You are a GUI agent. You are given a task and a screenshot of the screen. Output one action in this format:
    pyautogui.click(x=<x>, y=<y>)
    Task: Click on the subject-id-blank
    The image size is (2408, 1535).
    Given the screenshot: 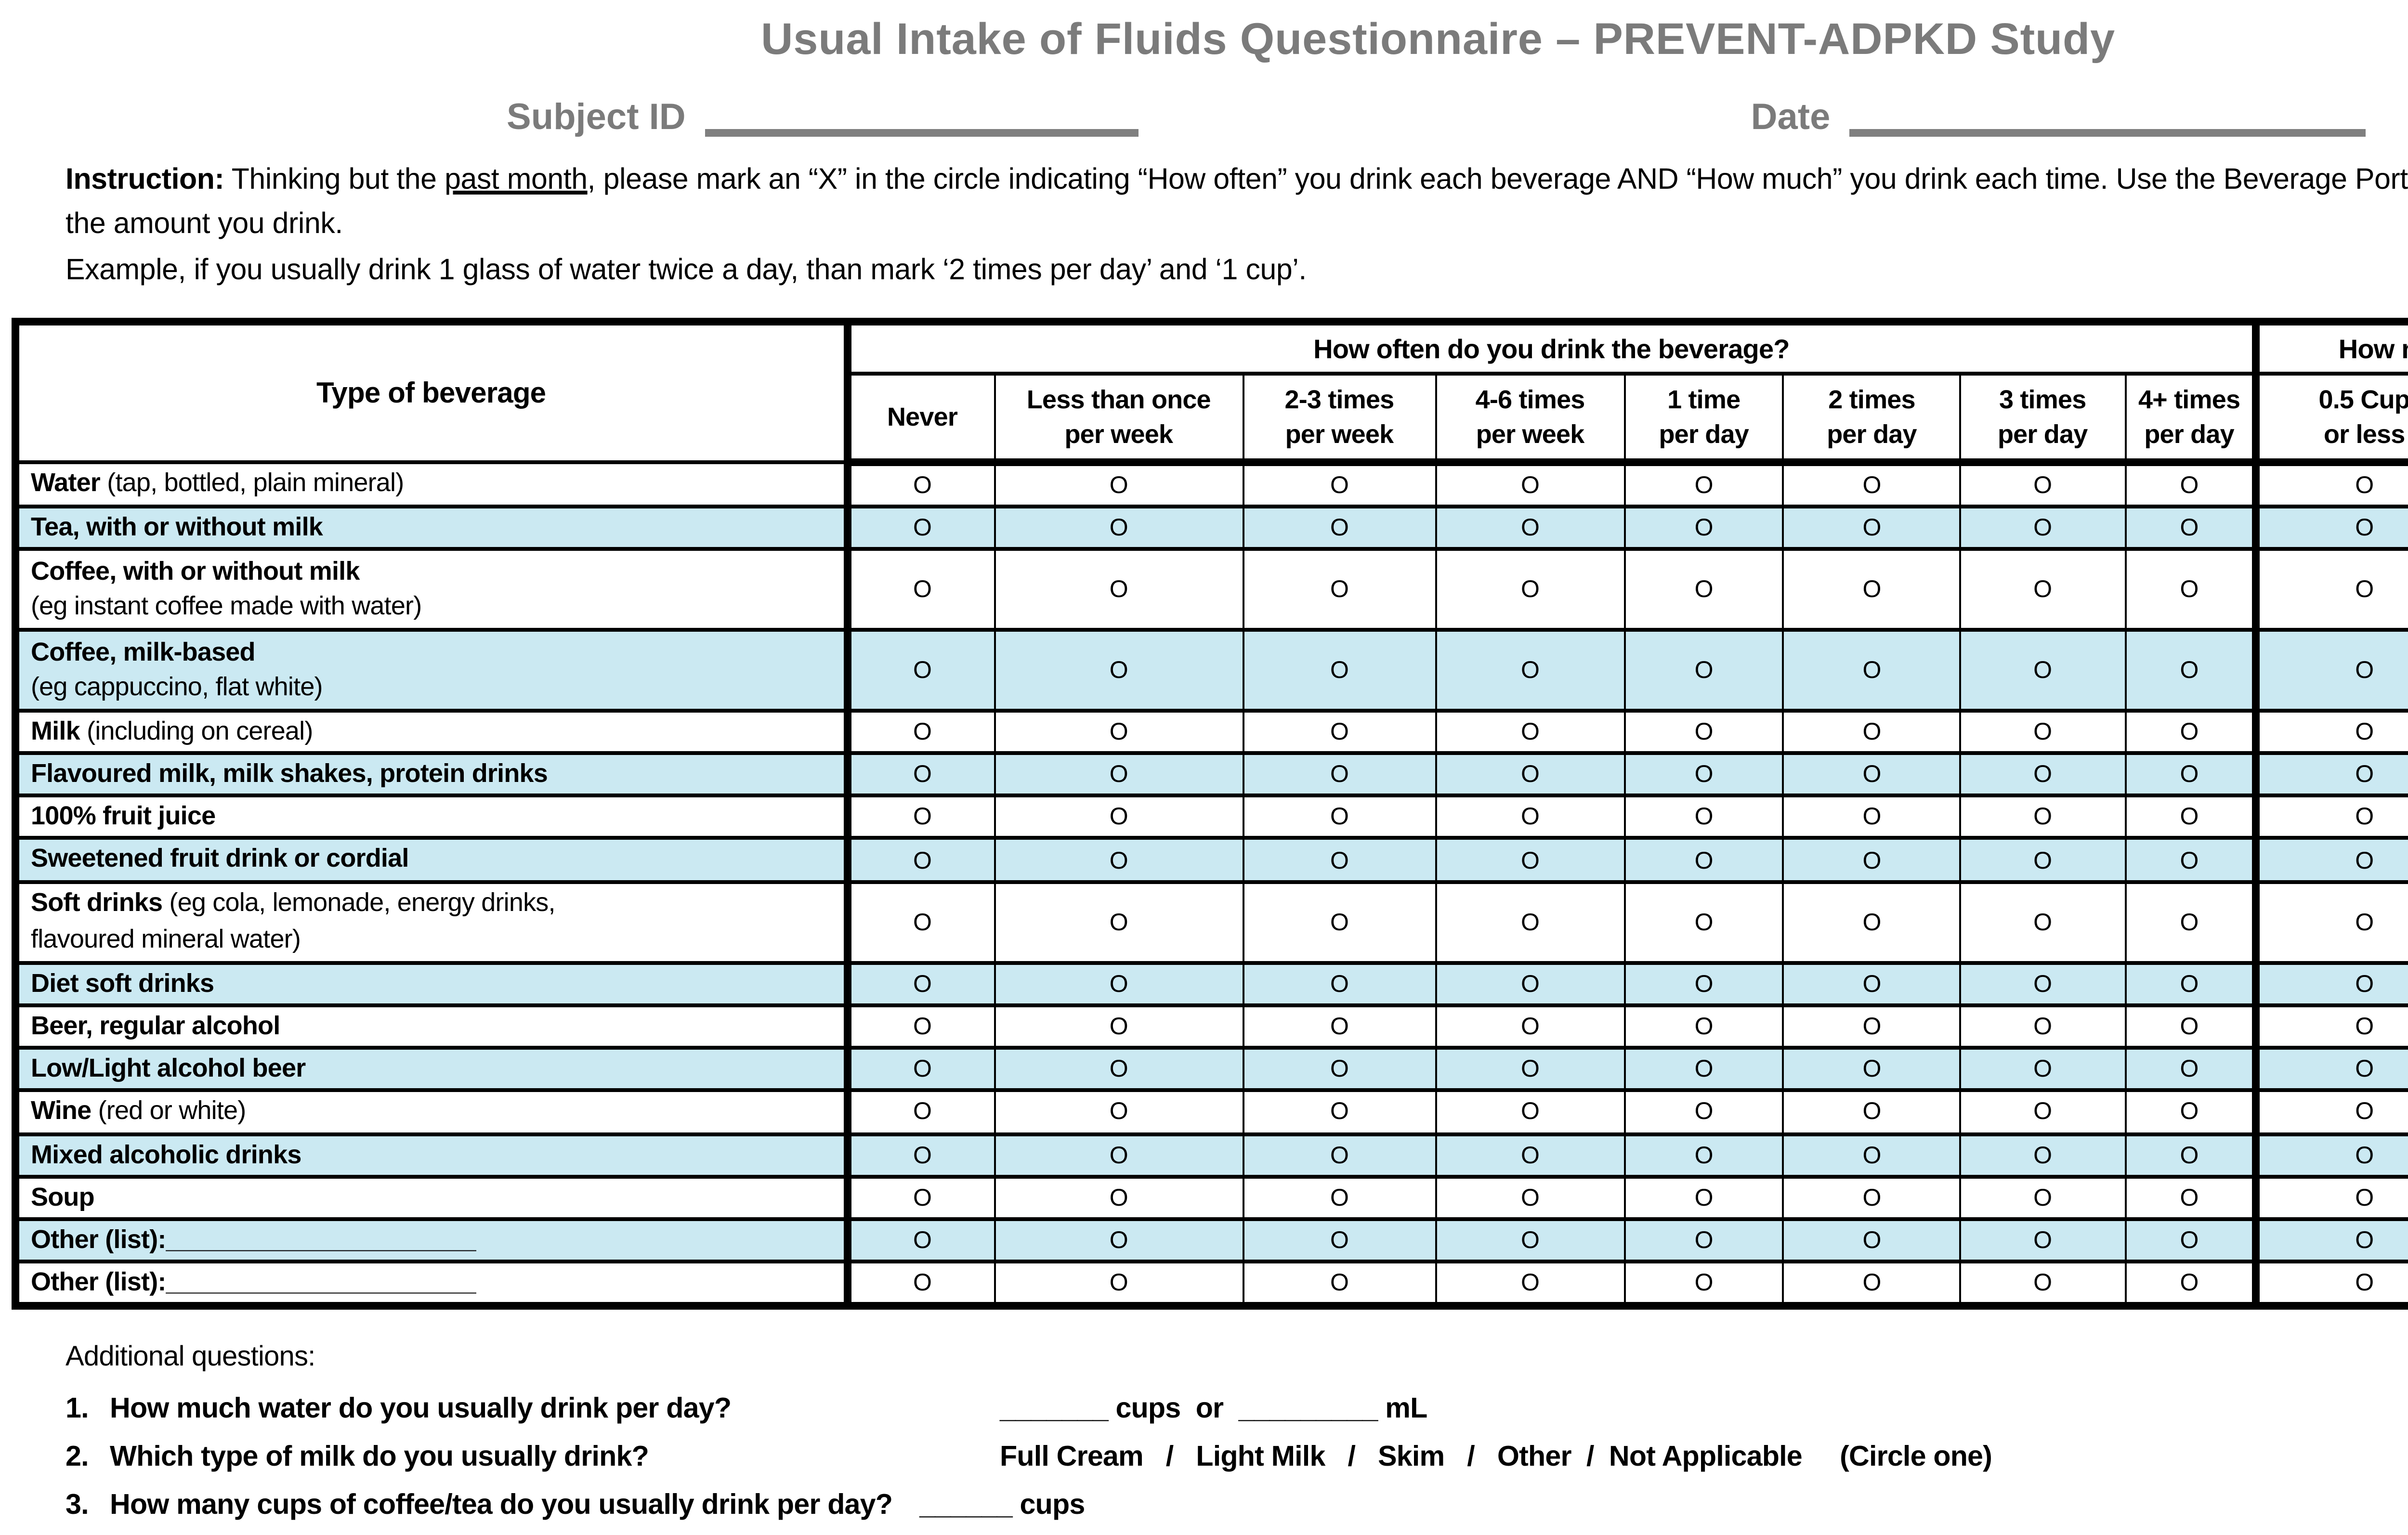 What is the action you would take?
    pyautogui.click(x=922, y=130)
    